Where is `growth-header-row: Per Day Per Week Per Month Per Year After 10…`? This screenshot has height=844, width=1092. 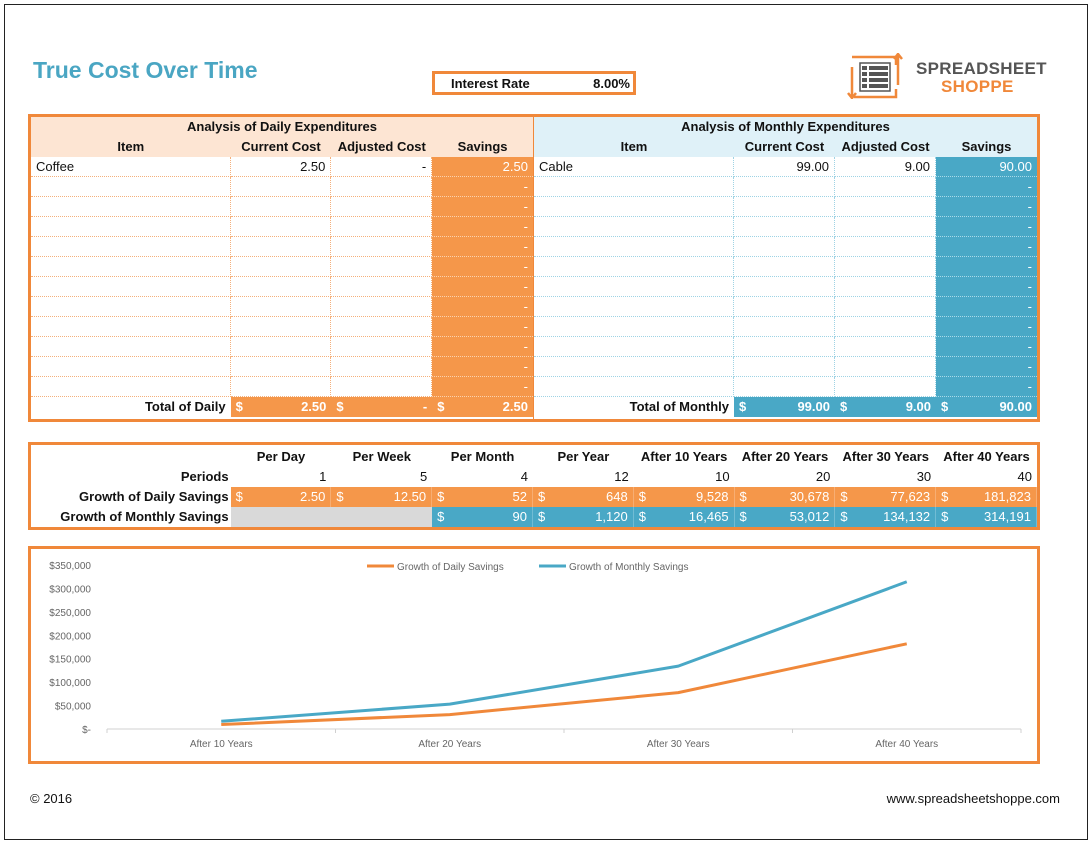 growth-header-row: Per Day Per Week Per Month Per Year After 10… is located at coordinates (534, 457).